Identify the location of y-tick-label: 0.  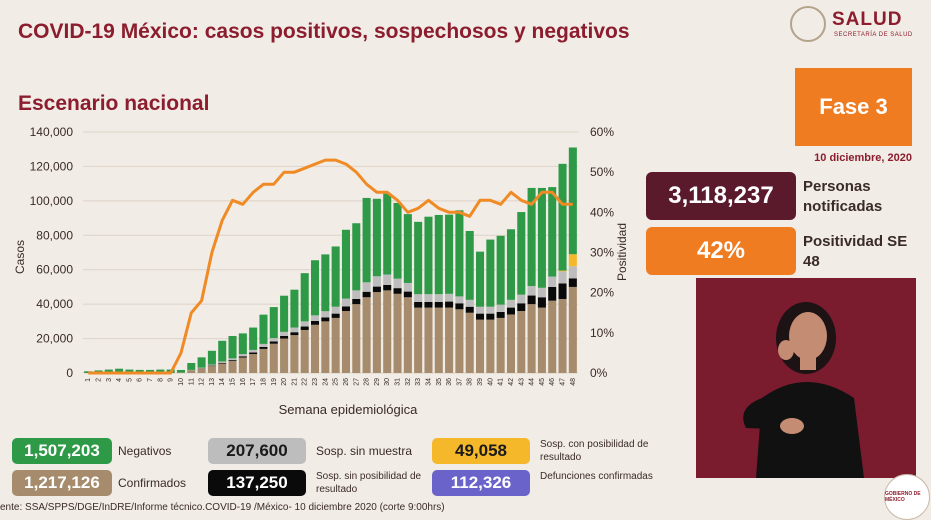
(69, 373).